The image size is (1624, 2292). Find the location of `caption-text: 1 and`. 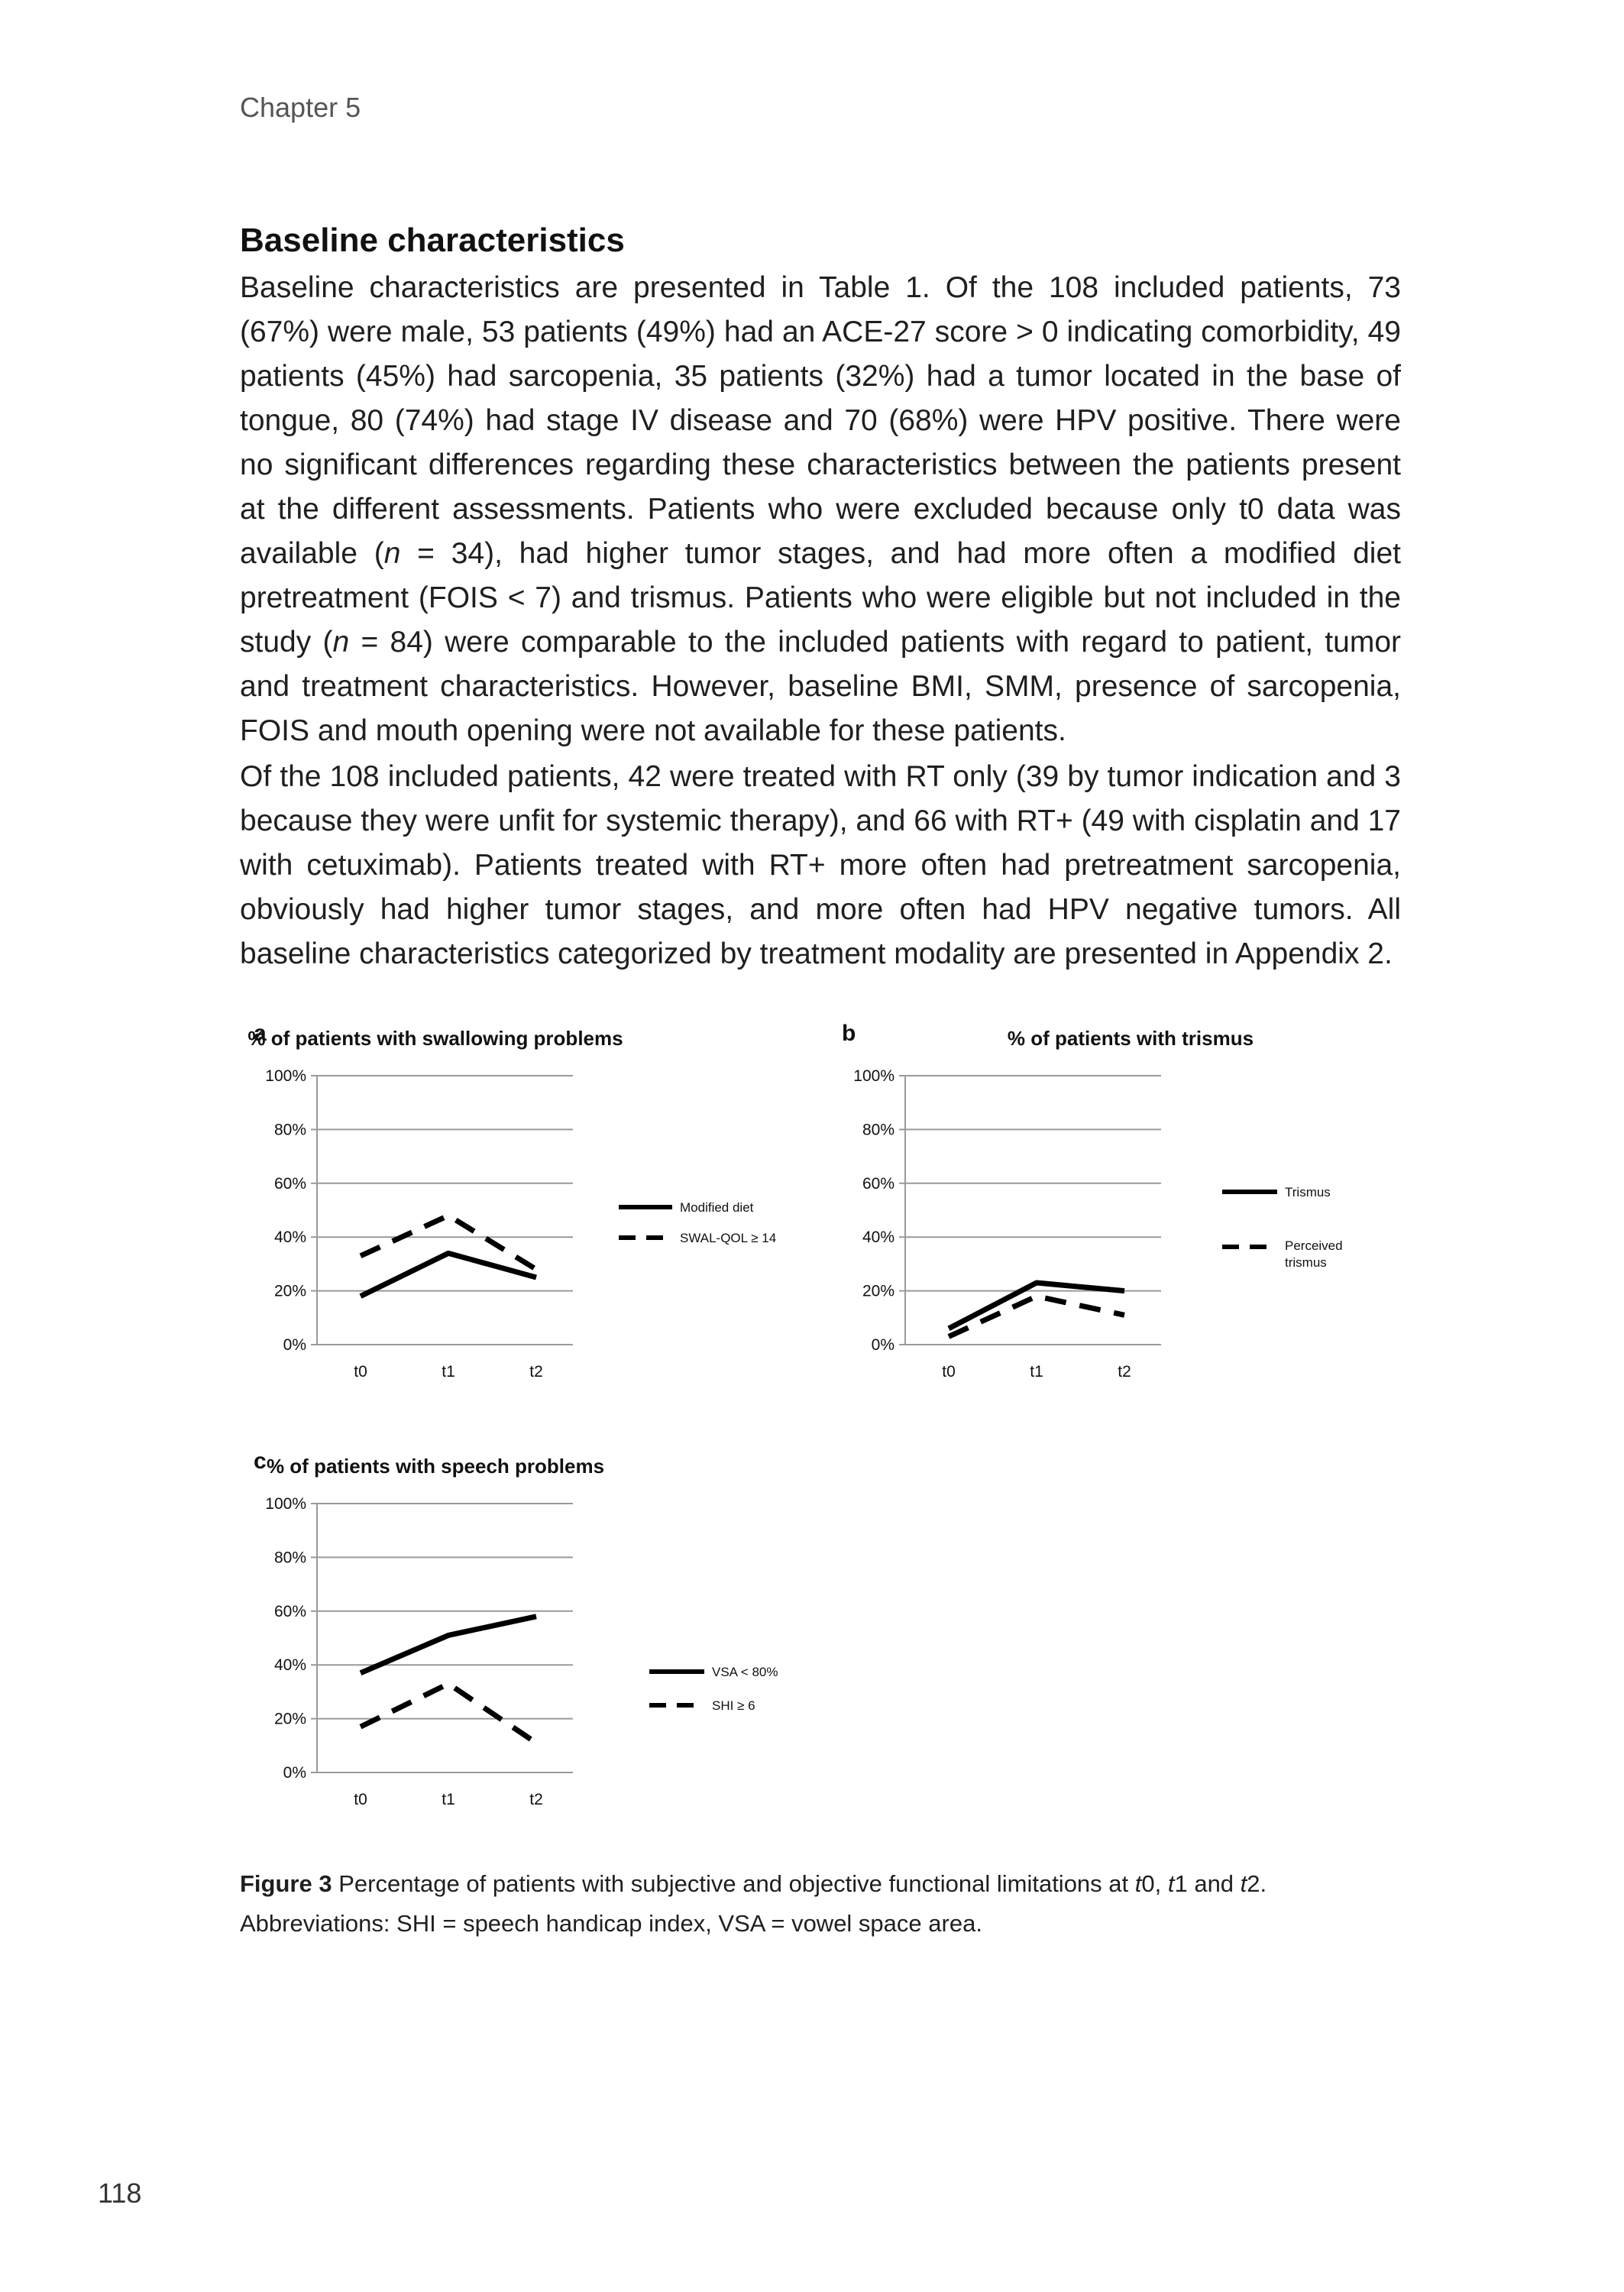

caption-text: 1 and is located at coordinates (1207, 1883).